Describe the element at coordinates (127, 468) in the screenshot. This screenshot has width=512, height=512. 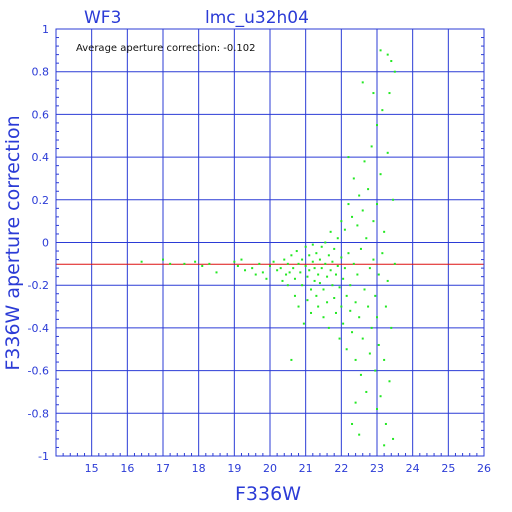
I see `x-tick-label: 16` at that location.